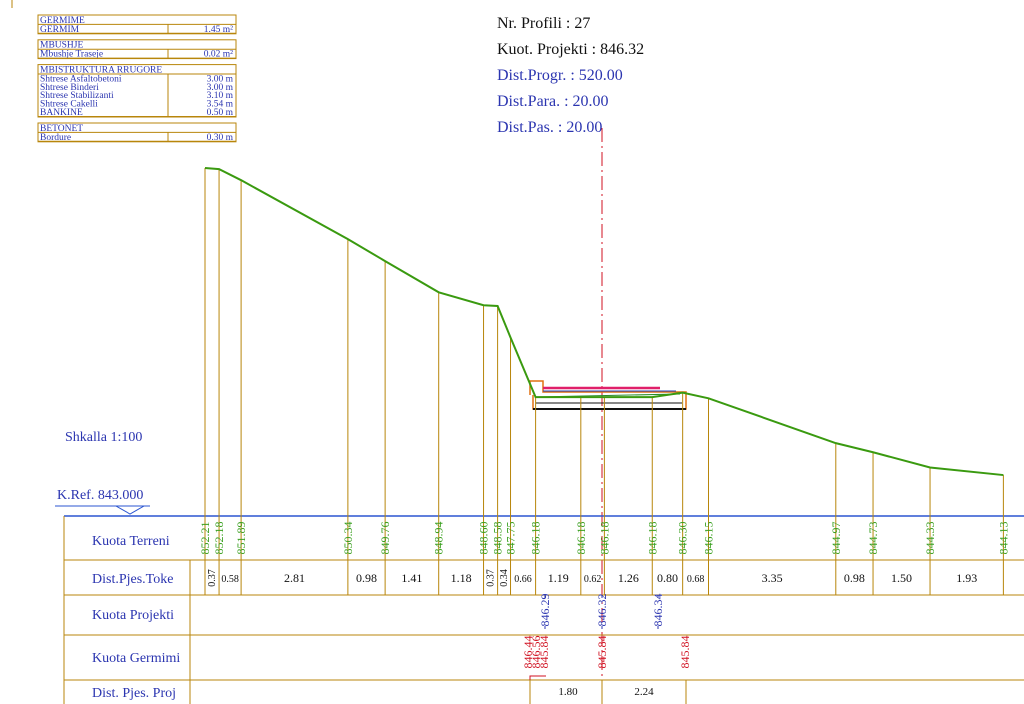  Describe the element at coordinates (219, 538) in the screenshot. I see `terrain-elevation: 852.18` at that location.